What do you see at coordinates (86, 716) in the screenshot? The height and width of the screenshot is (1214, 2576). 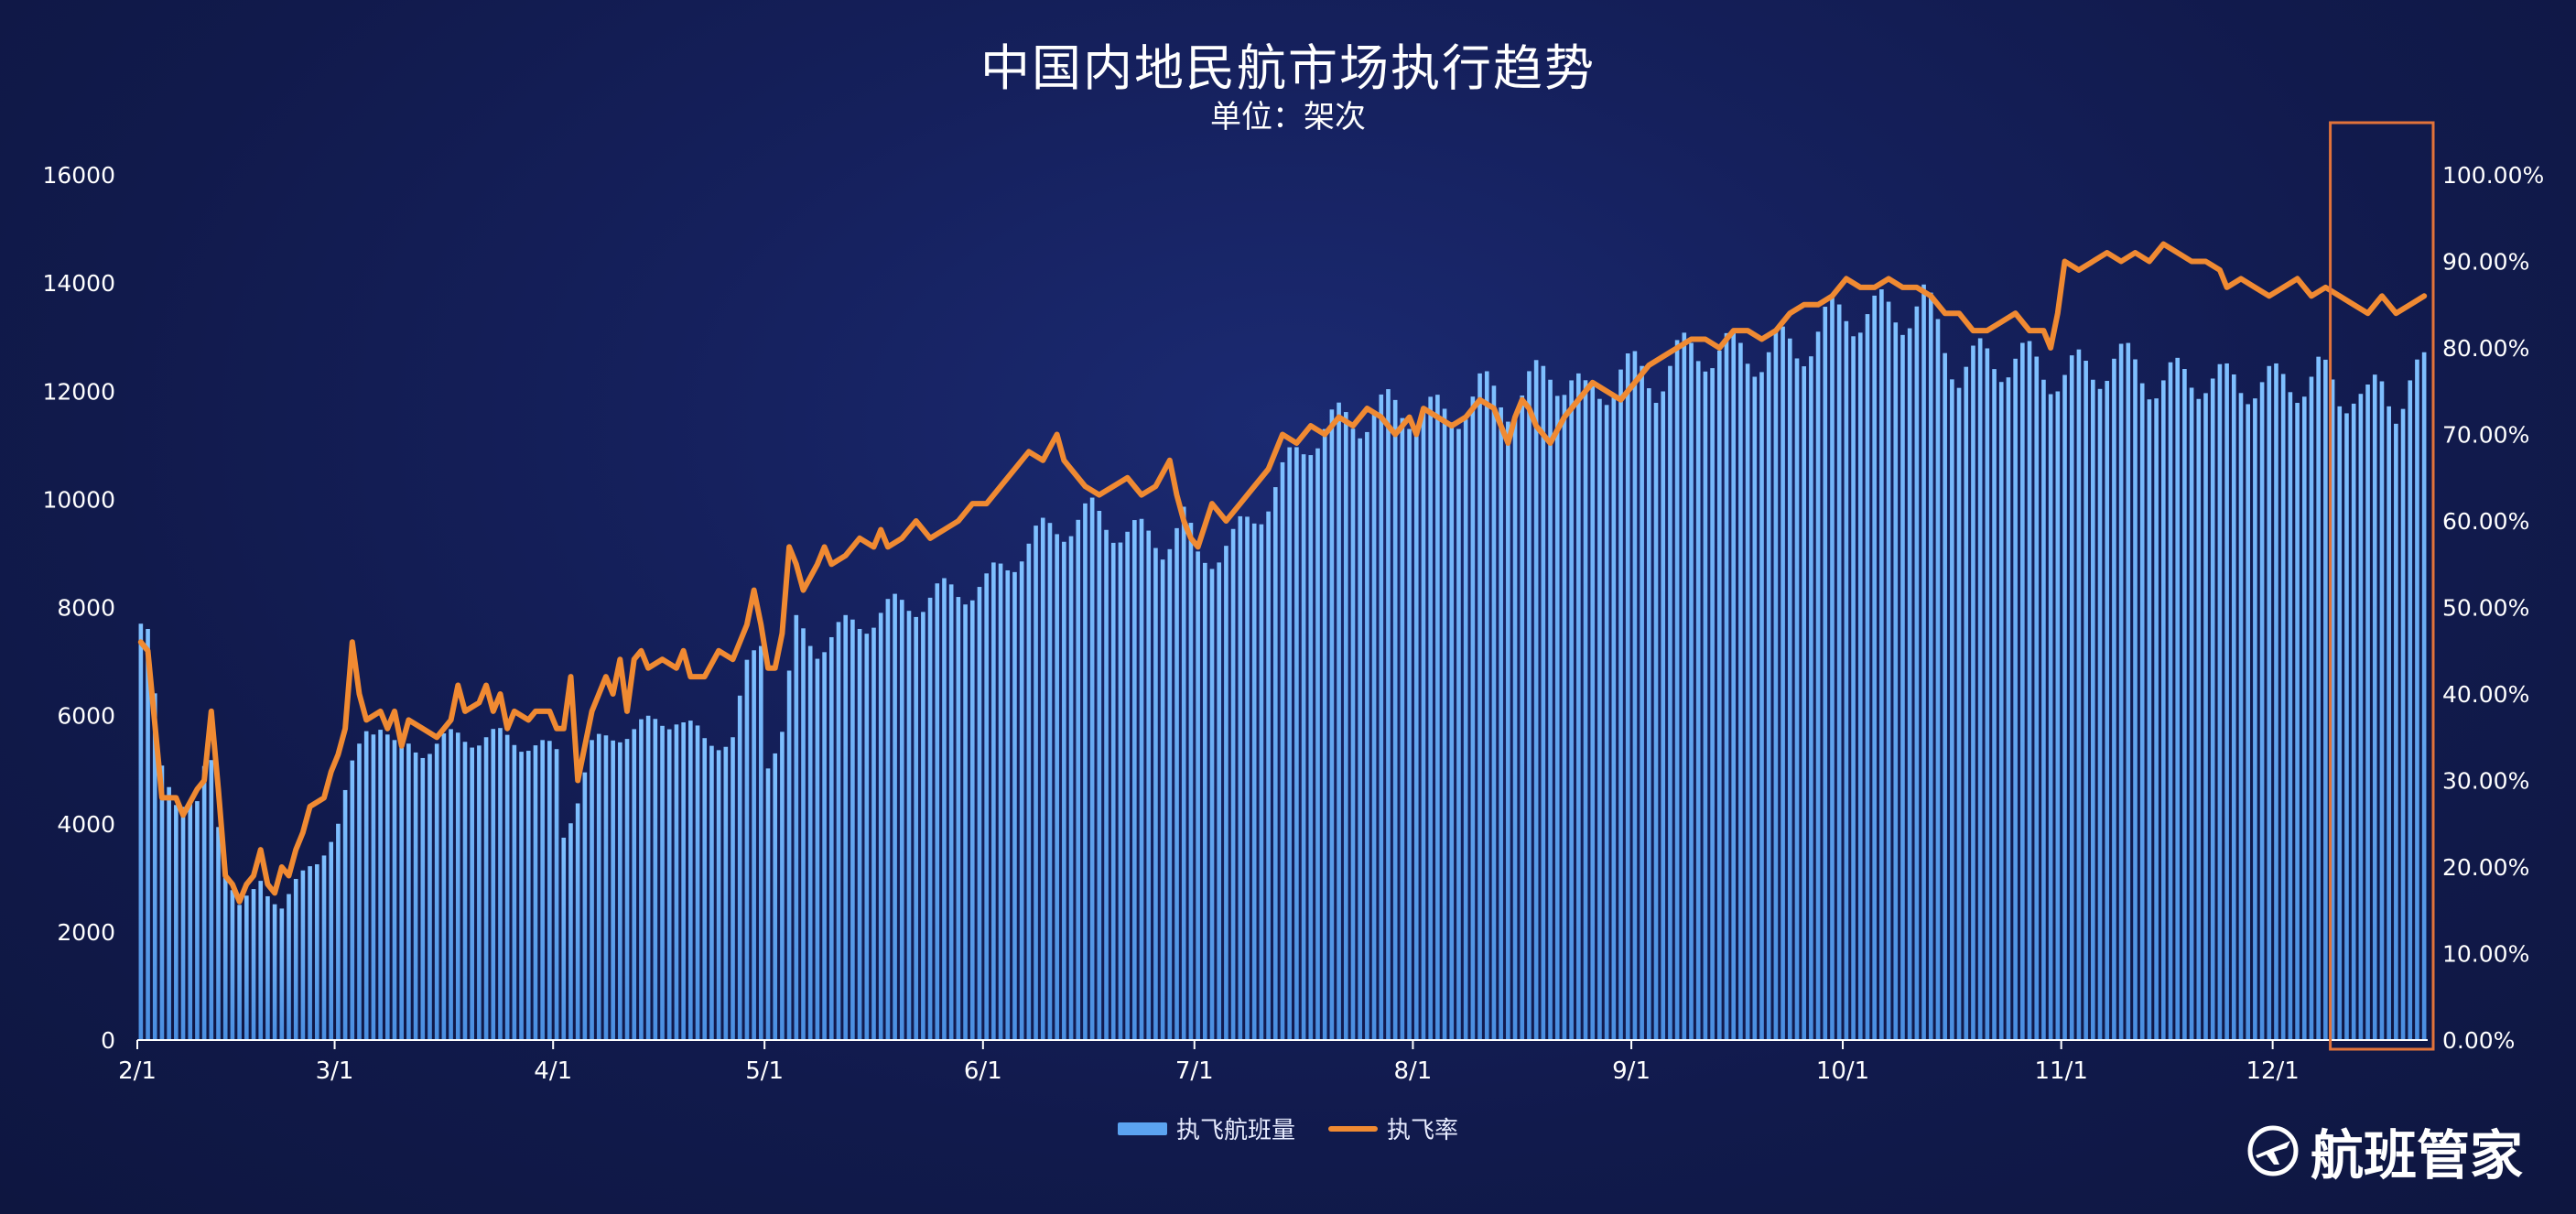 I see `y-left-tick-label: 6000` at bounding box center [86, 716].